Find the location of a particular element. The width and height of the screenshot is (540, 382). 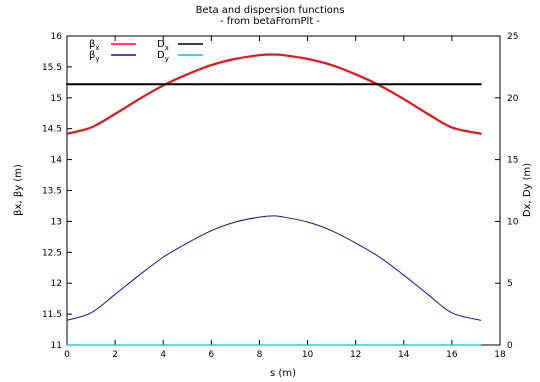

legend-label: βx is located at coordinates (94, 45).